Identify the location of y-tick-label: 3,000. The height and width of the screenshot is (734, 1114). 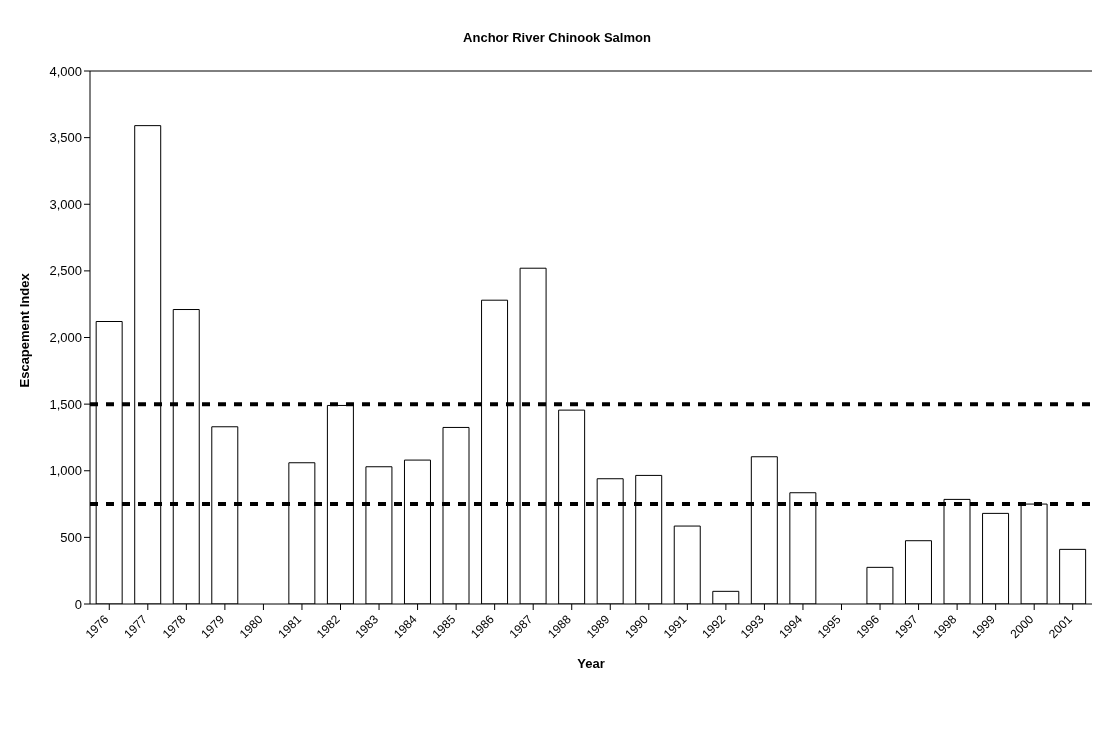
(65, 204).